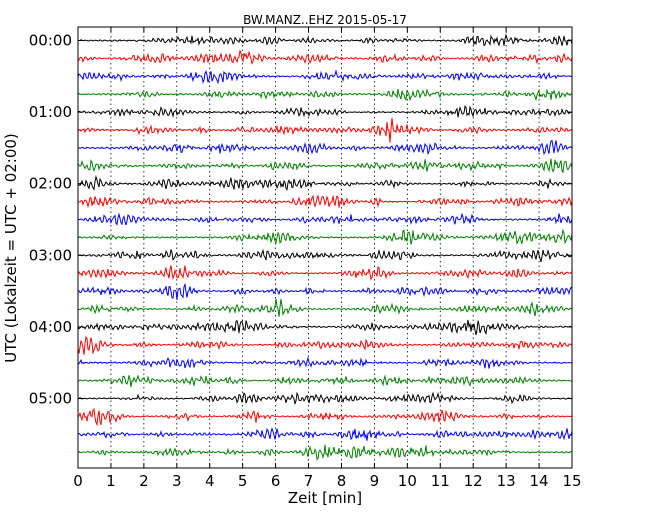  Describe the element at coordinates (144, 481) in the screenshot. I see `x-tick-label: 2` at that location.